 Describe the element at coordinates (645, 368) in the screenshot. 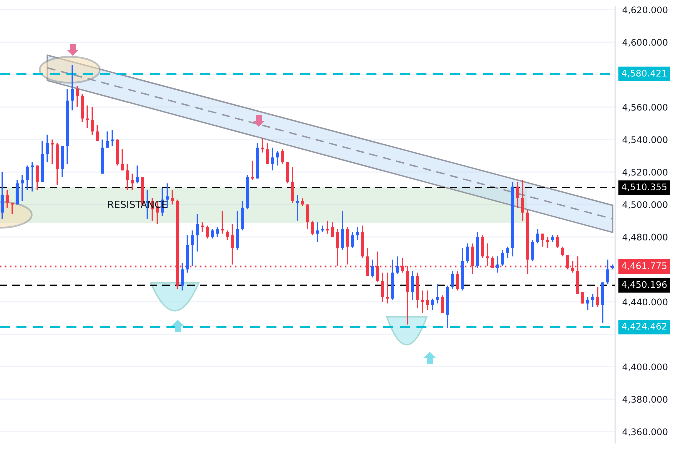

I see `y-tick-label: 4,400.000` at that location.